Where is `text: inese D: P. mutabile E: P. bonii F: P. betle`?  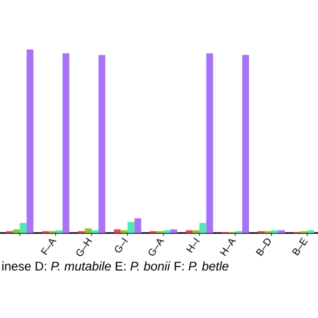
text: inese D: P. mutabile E: P. bonii F: P. betle is located at coordinates (115, 266).